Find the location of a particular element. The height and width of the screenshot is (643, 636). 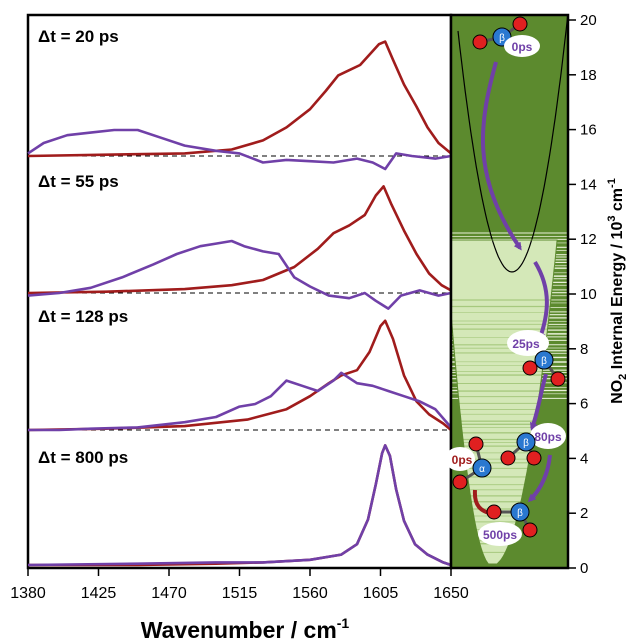

x-tick-label: 1470 is located at coordinates (169, 593).